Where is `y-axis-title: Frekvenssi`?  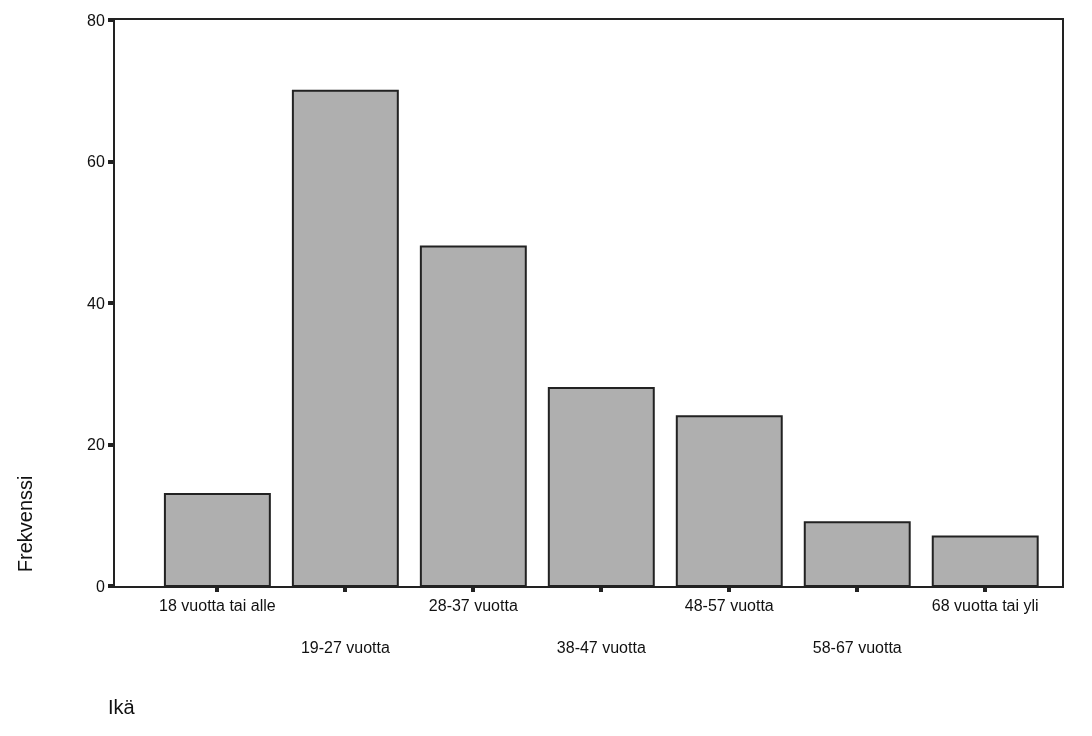 y-axis-title: Frekvenssi is located at coordinates (24, 524).